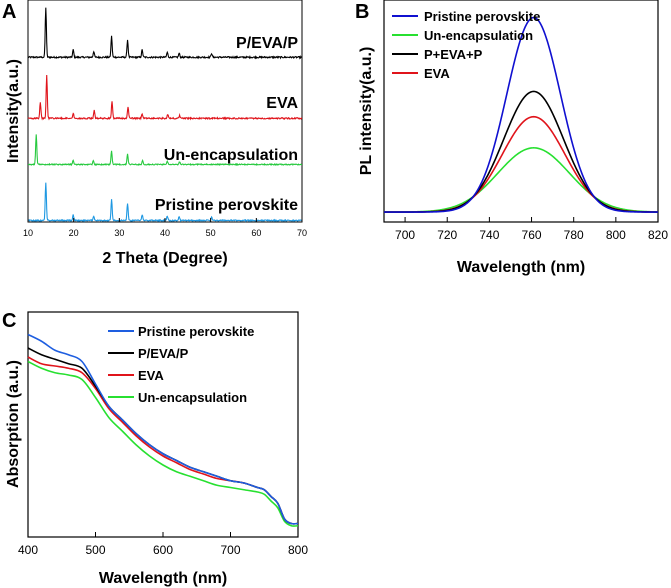 The width and height of the screenshot is (671, 588). Describe the element at coordinates (521, 267) in the screenshot. I see `panel-b-x-axis-title: Wavelength (nm)` at that location.